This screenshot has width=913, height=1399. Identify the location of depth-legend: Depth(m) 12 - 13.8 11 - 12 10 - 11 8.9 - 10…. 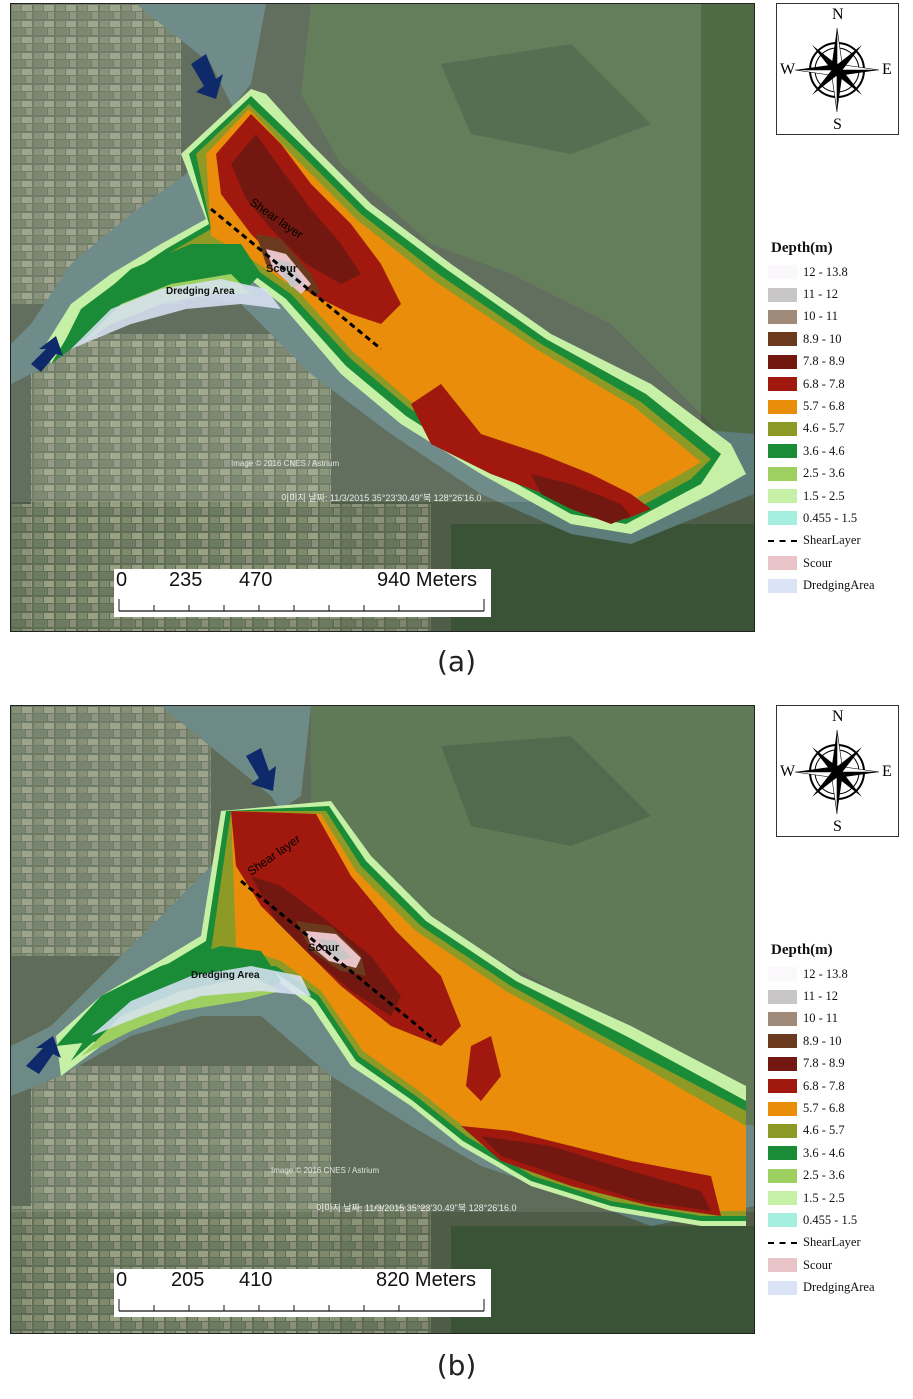
(838, 418).